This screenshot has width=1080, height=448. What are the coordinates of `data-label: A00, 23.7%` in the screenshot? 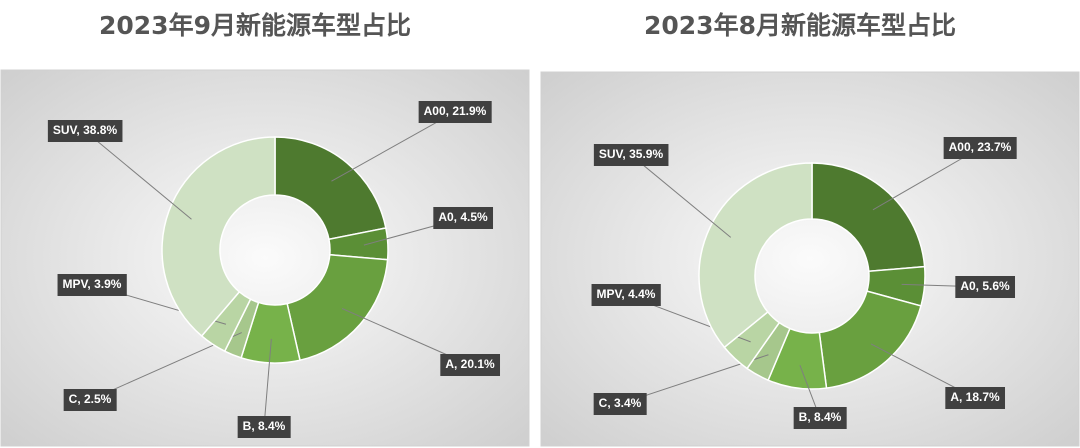 It's located at (980, 148).